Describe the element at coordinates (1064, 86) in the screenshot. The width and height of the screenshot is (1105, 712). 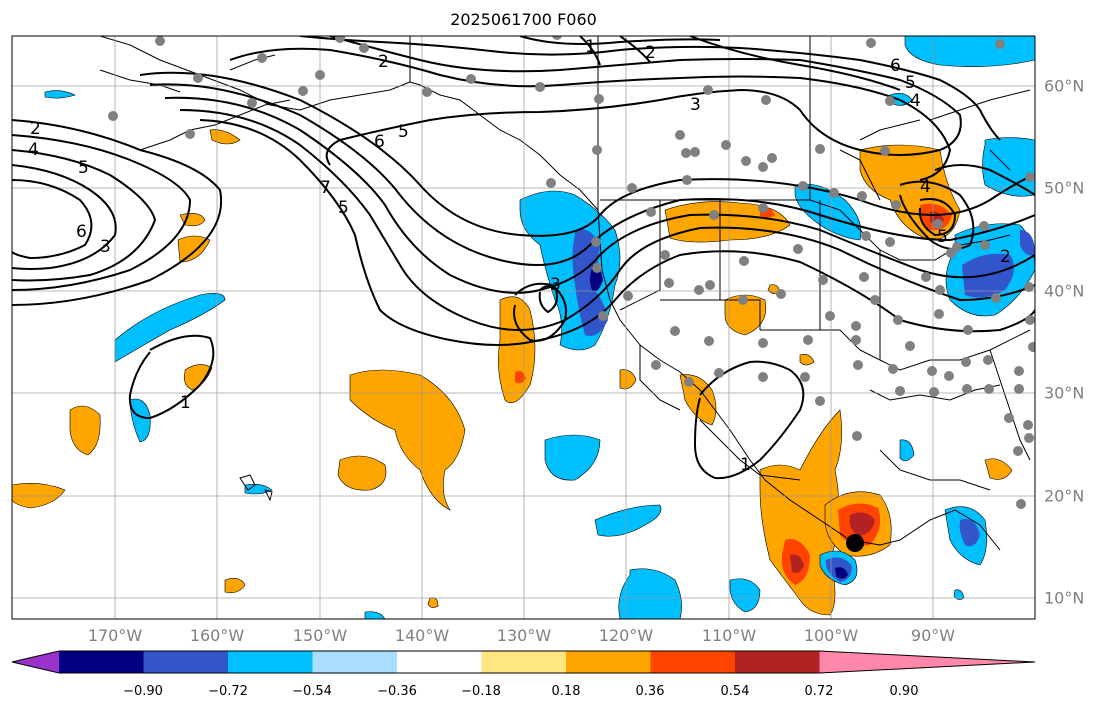
I see `lat-label: 60°N` at that location.